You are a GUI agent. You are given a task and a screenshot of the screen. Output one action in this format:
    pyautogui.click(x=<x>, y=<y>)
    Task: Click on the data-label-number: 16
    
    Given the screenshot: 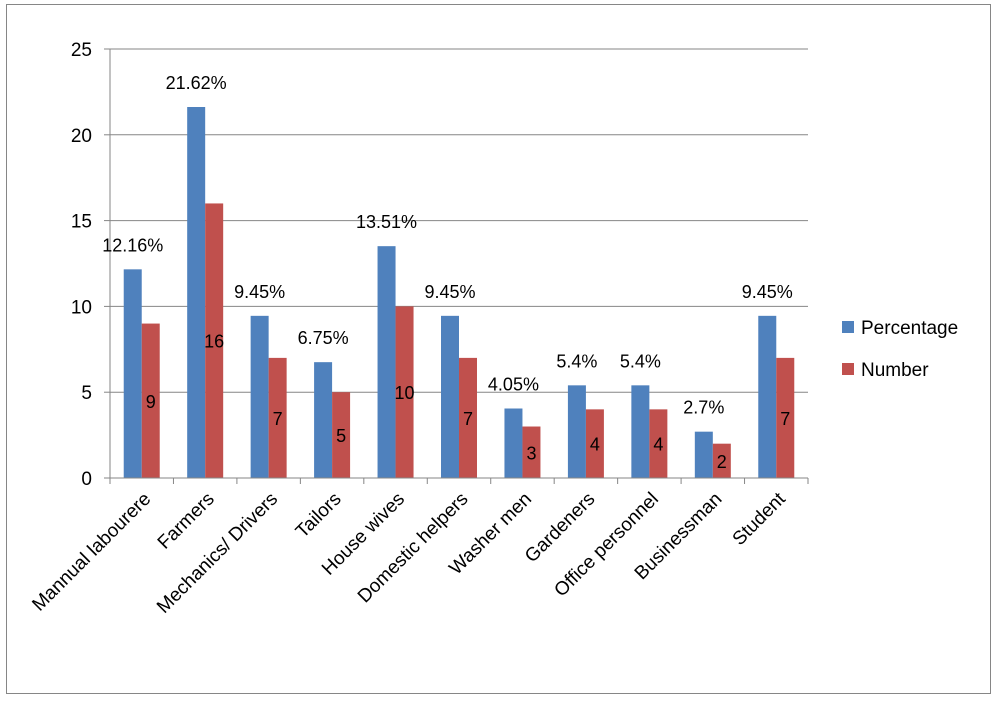 What is the action you would take?
    pyautogui.click(x=214, y=342)
    